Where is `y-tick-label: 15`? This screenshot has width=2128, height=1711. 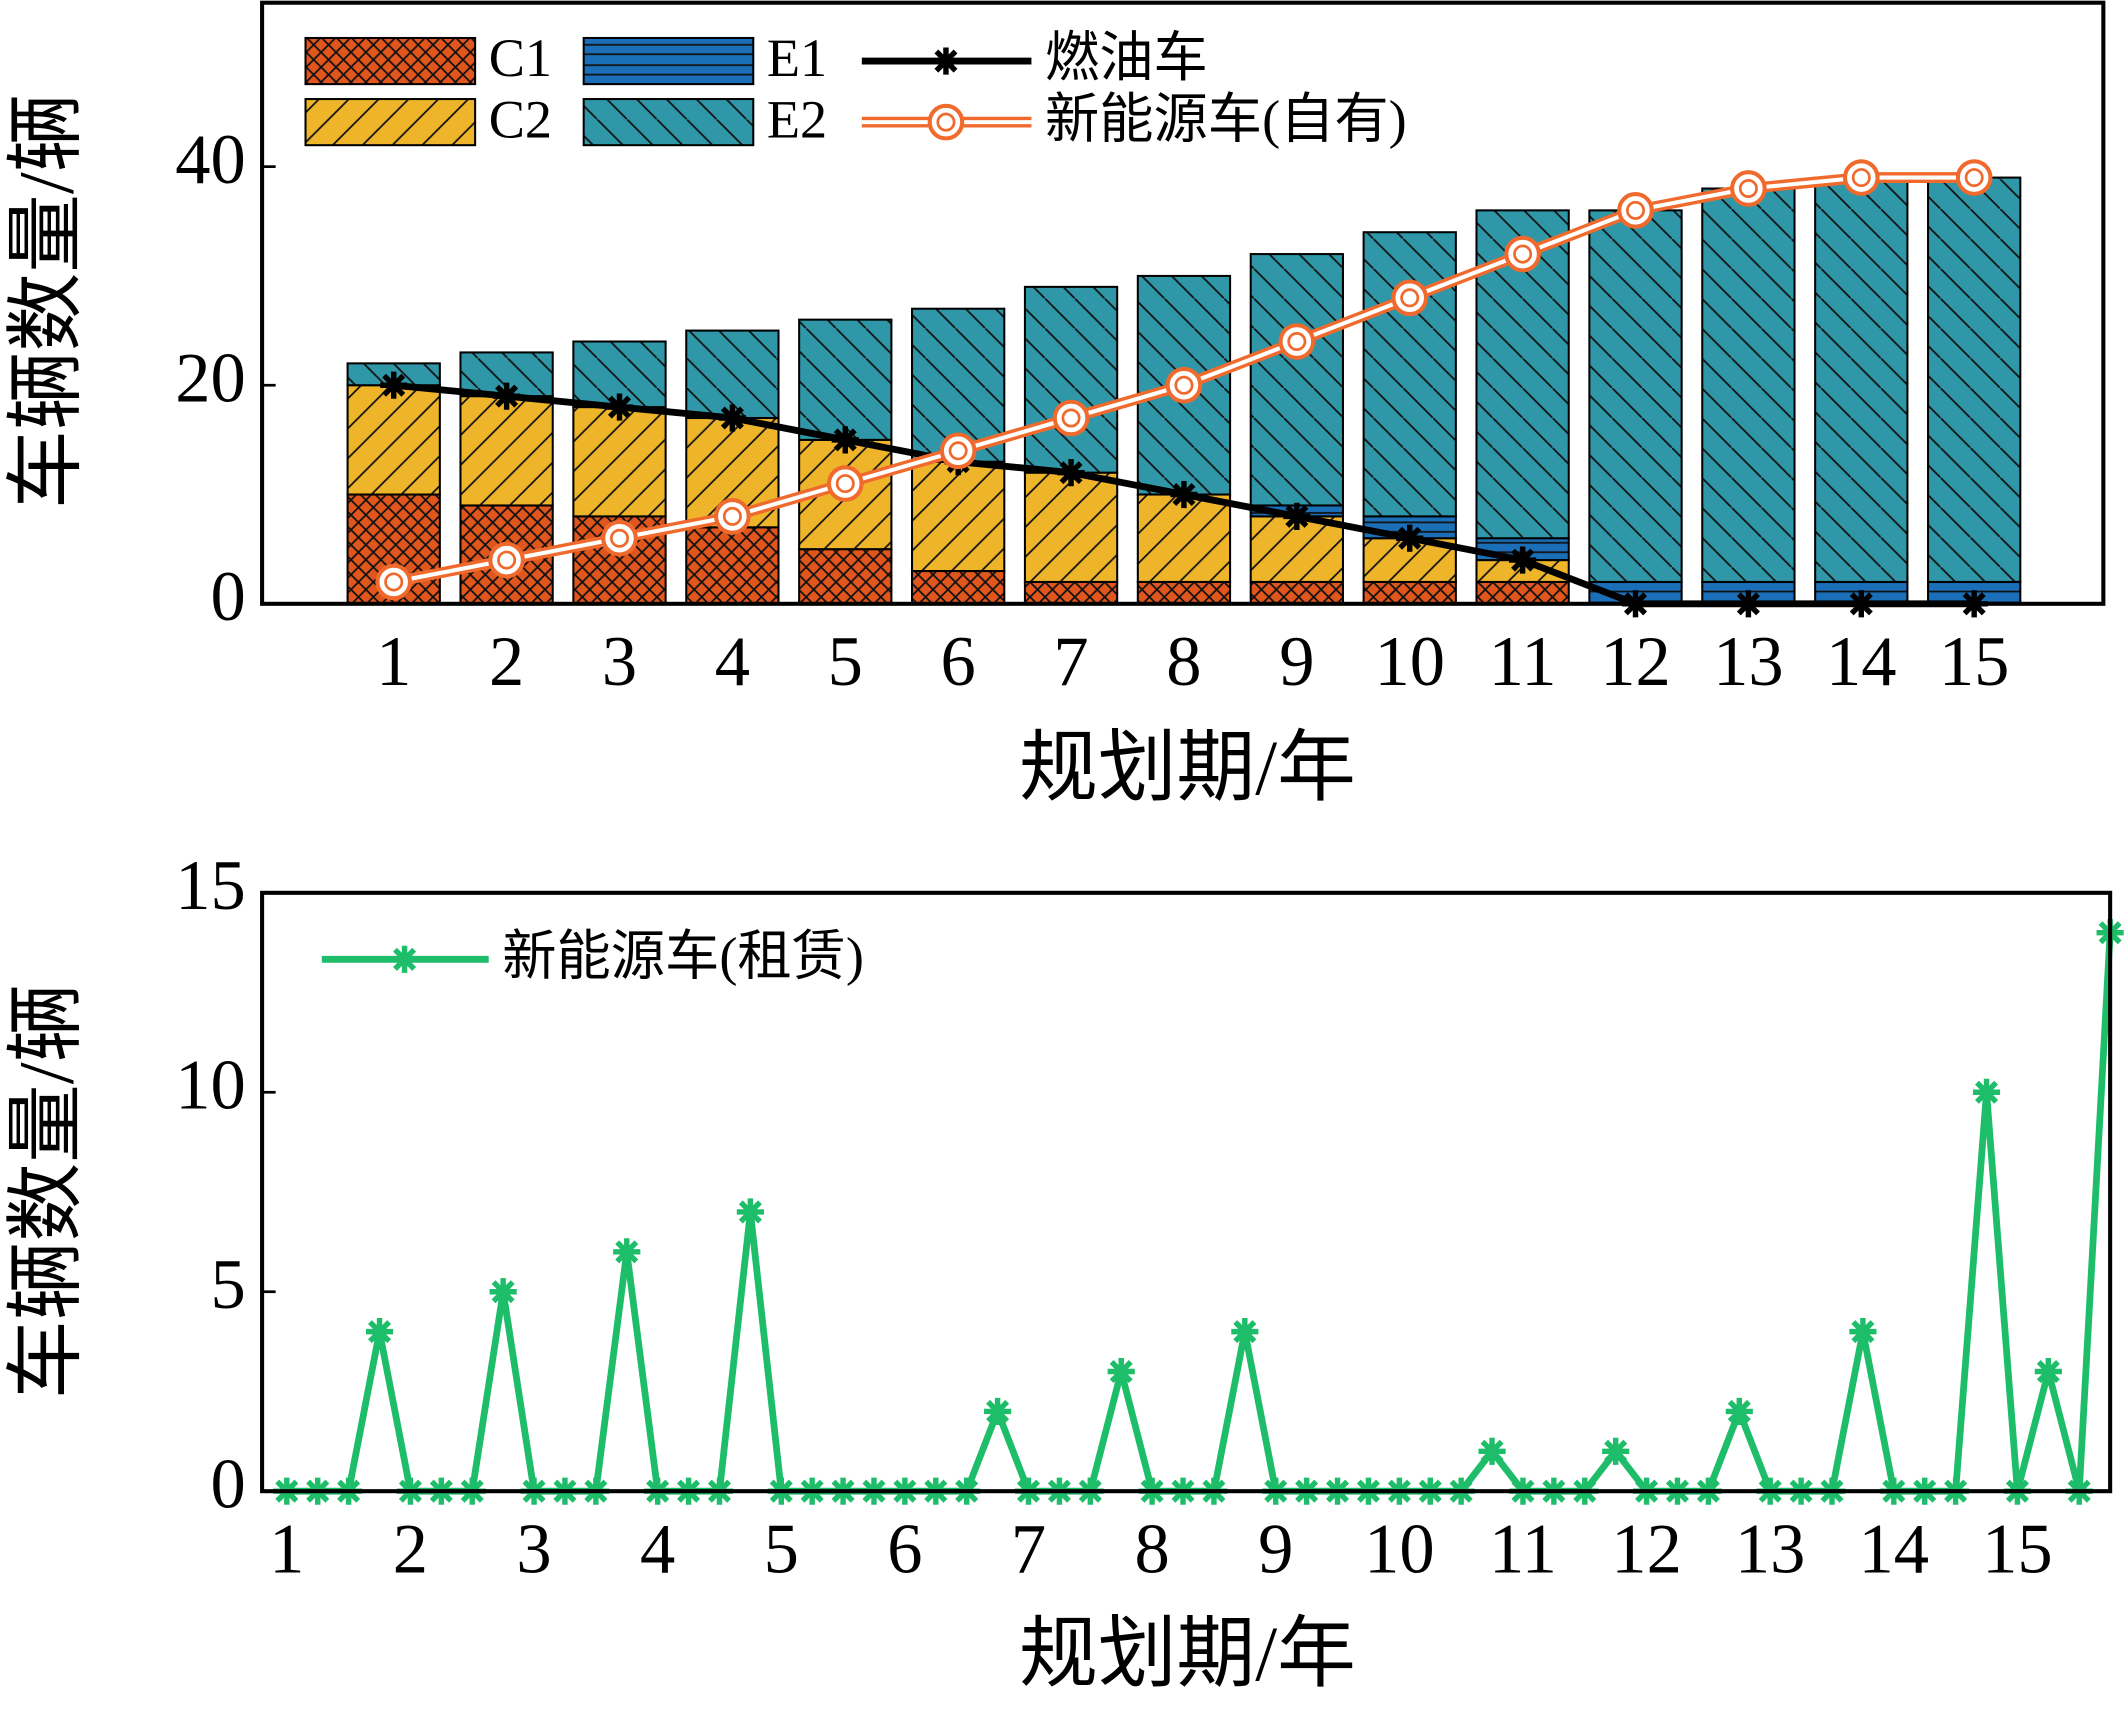
y-tick-label: 15 is located at coordinates (210, 886).